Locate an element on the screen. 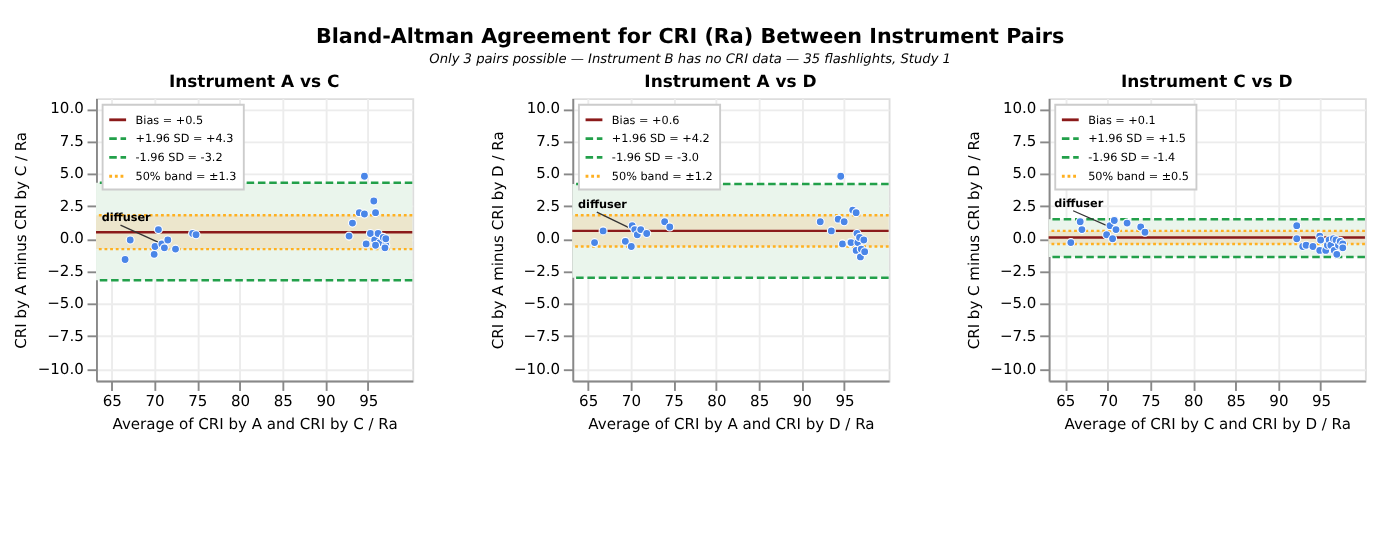 The height and width of the screenshot is (552, 1380). chart-title: Instrument A vs D is located at coordinates (730, 80).